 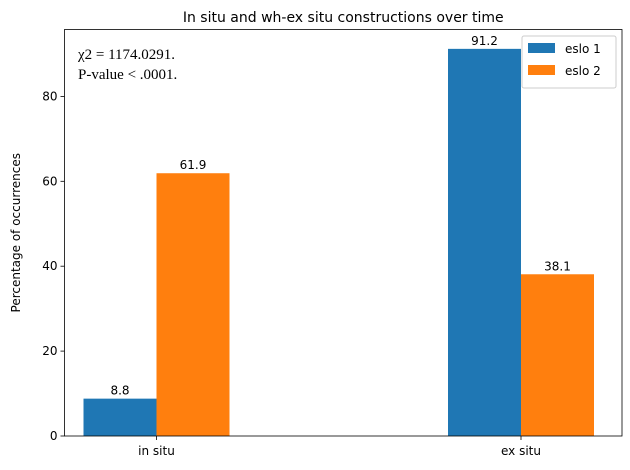 What do you see at coordinates (583, 49) in the screenshot?
I see `legend-label-eslo-1: eslo 1` at bounding box center [583, 49].